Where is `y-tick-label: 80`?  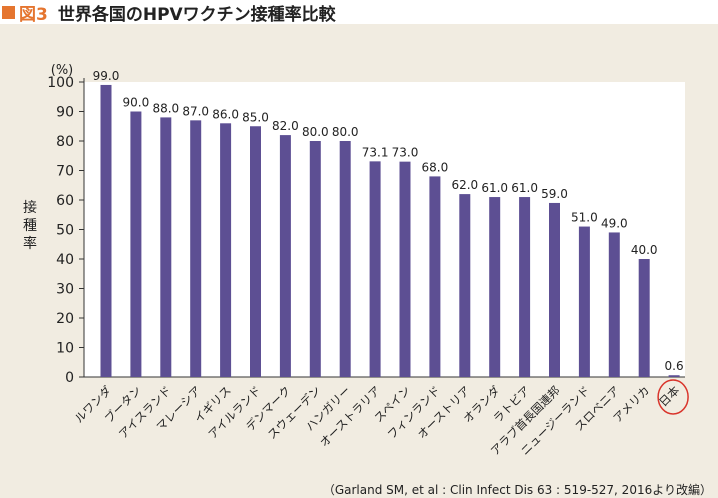 y-tick-label: 80 is located at coordinates (65, 142).